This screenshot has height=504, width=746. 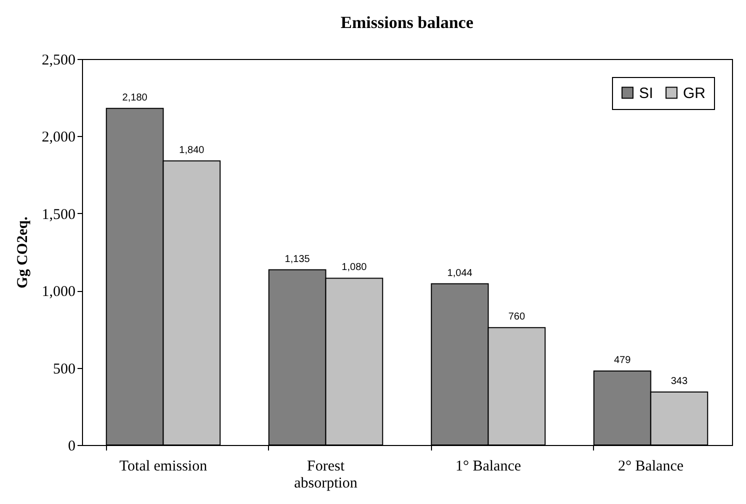 I want to click on x-tick-label: 1° Balance, so click(x=488, y=466).